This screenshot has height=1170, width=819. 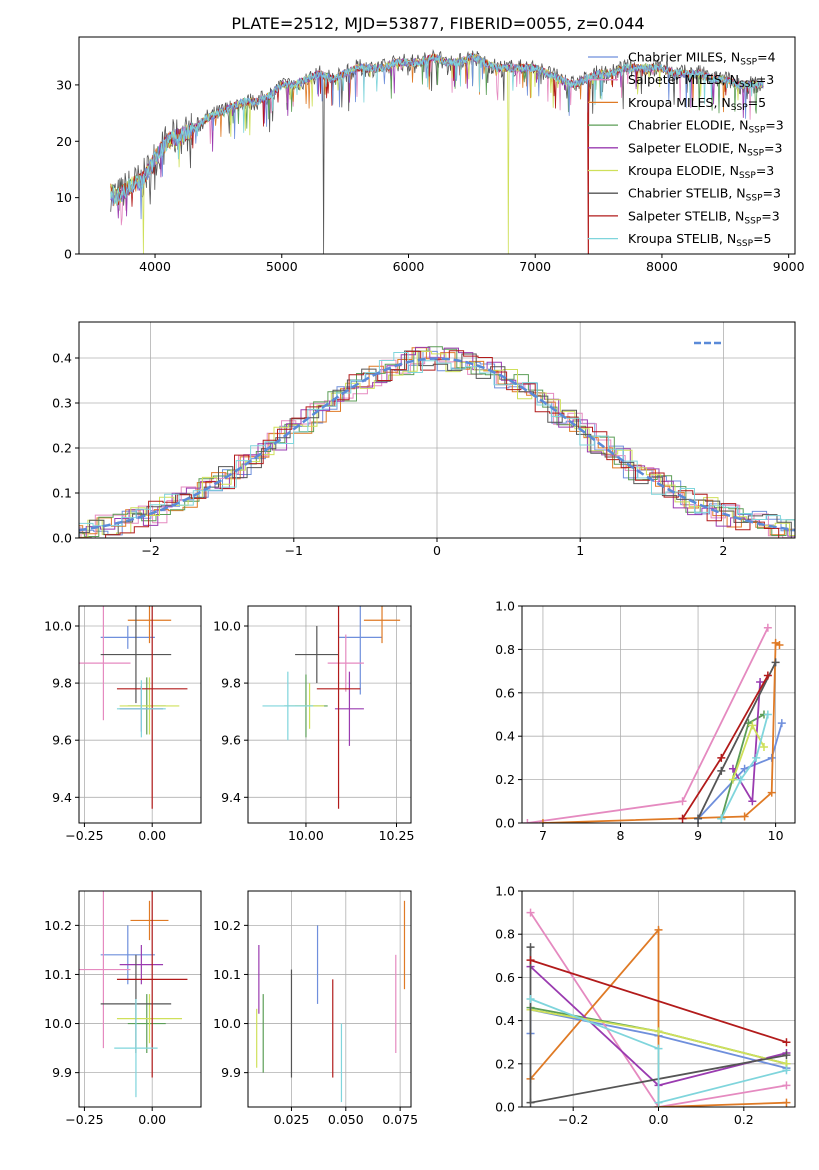 I want to click on weight_vs_age-ytick-label: 1.0, so click(x=505, y=606).